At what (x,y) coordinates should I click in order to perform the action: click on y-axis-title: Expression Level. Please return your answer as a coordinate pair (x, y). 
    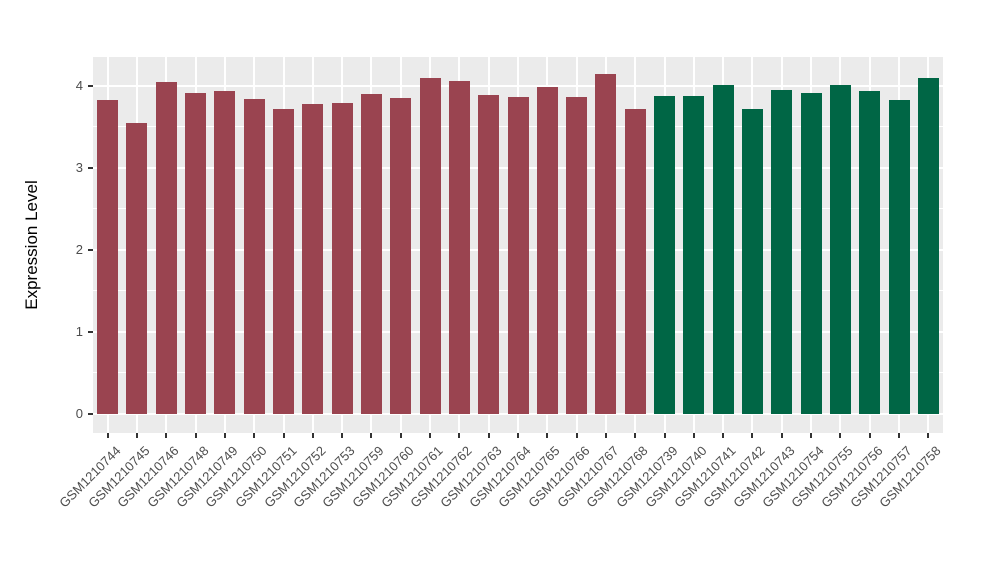
    Looking at the image, I should click on (31, 245).